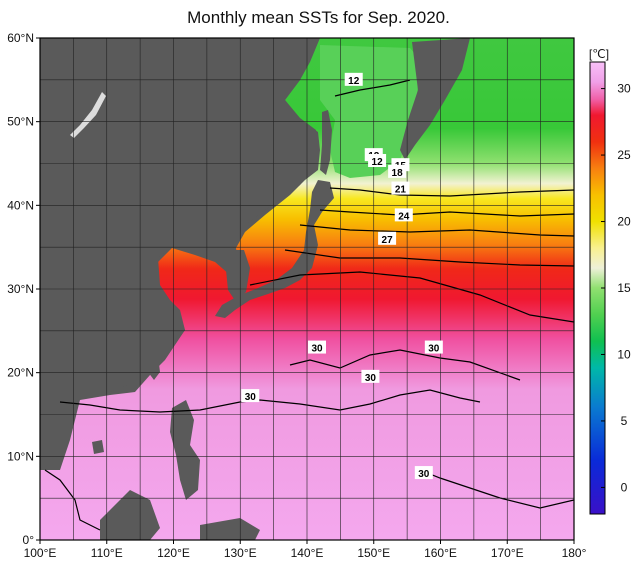  I want to click on colorbar-tick-label: 0, so click(624, 487).